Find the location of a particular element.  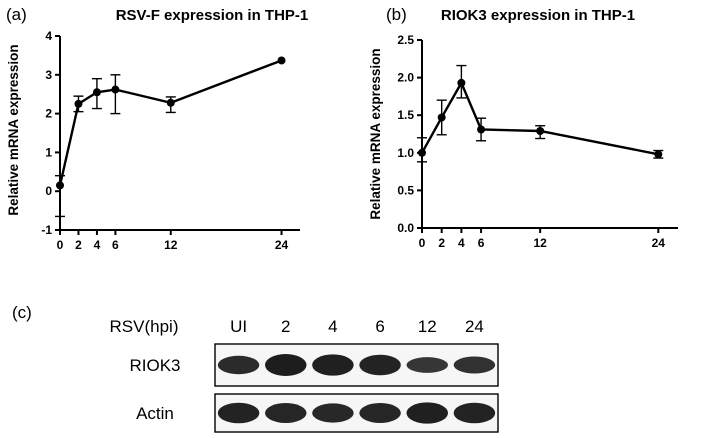

chart-a-y-tick-label: 3 is located at coordinates (48, 75).